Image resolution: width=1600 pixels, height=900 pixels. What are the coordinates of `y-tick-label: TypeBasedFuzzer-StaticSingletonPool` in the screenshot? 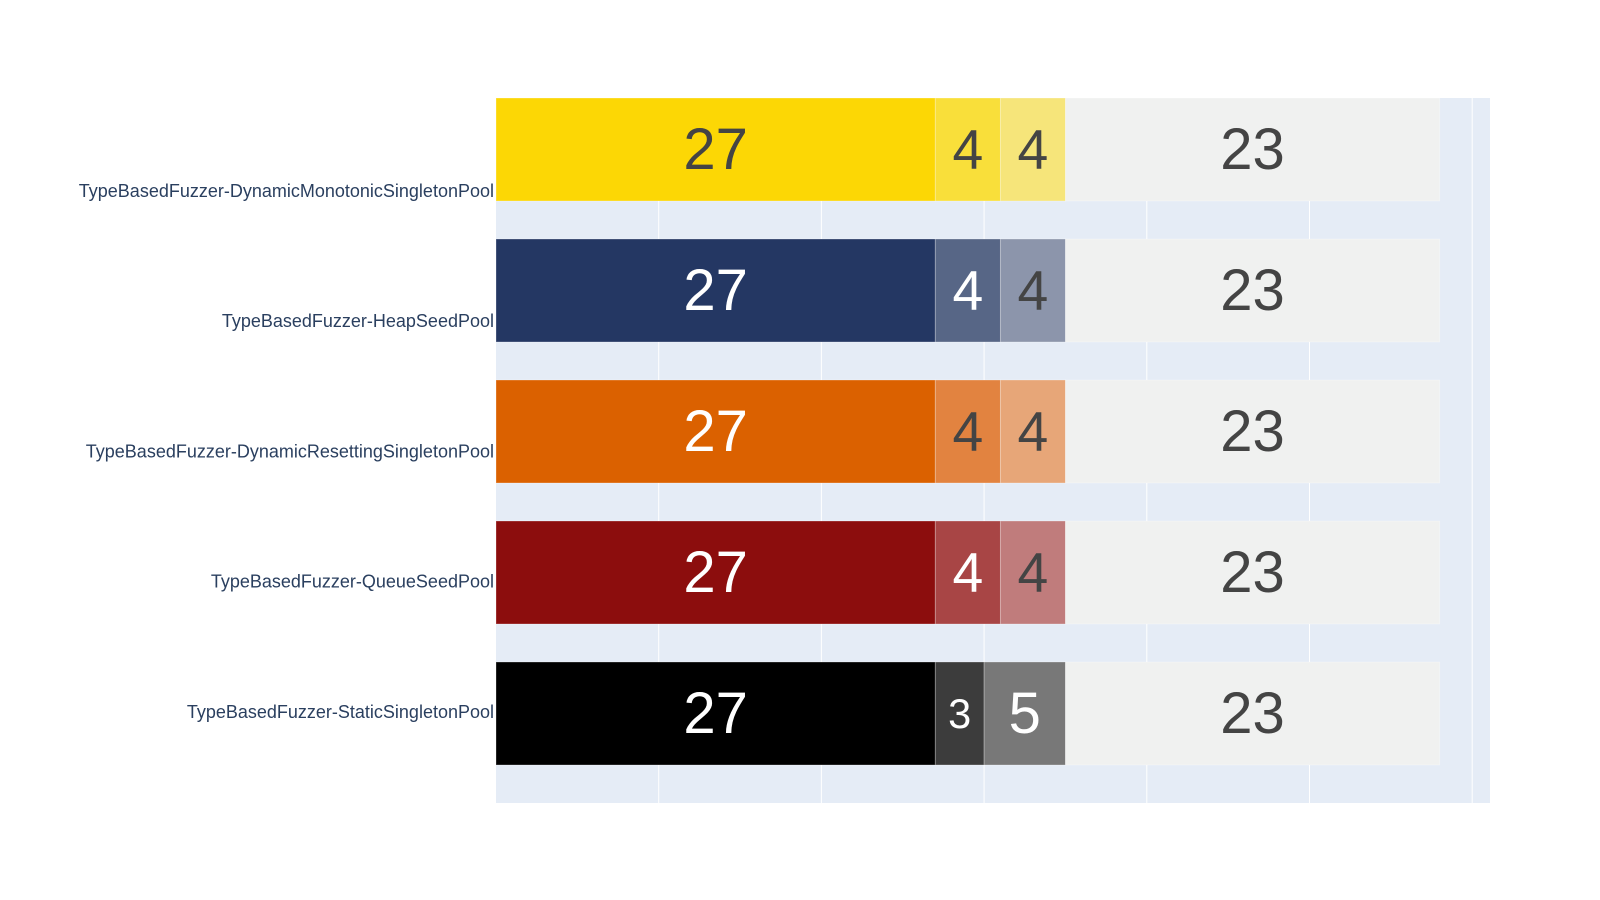 It's located at (340, 712).